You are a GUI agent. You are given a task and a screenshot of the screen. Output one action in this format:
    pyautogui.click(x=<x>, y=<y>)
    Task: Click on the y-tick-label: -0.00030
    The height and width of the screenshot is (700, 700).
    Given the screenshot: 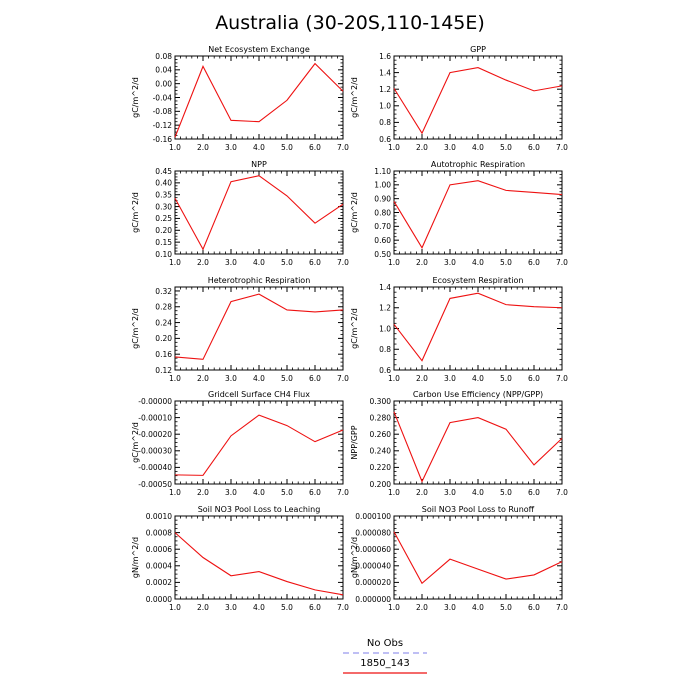 What is the action you would take?
    pyautogui.click(x=155, y=451)
    